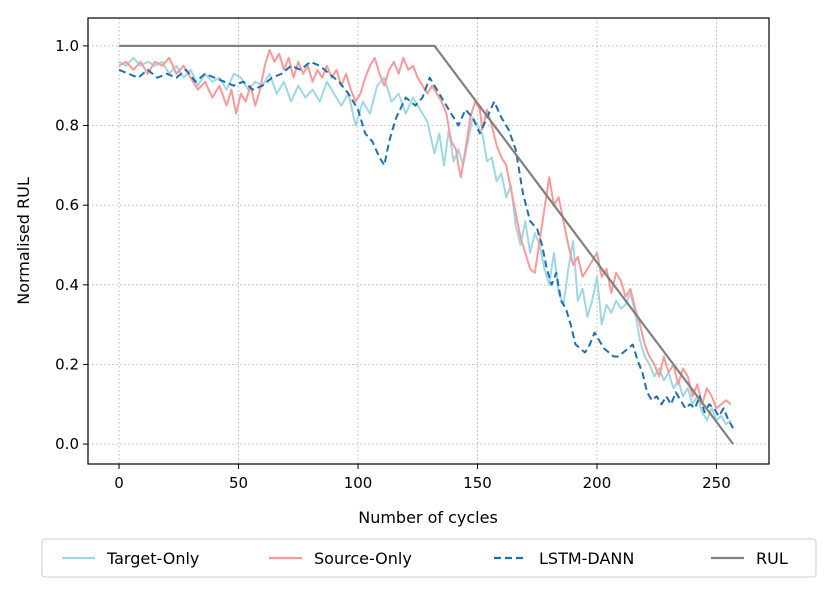  Describe the element at coordinates (358, 483) in the screenshot. I see `x-tick-label: 100` at that location.